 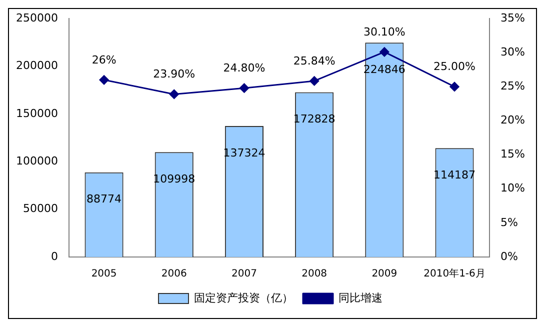 I want to click on data-label: 26%, so click(x=104, y=59).